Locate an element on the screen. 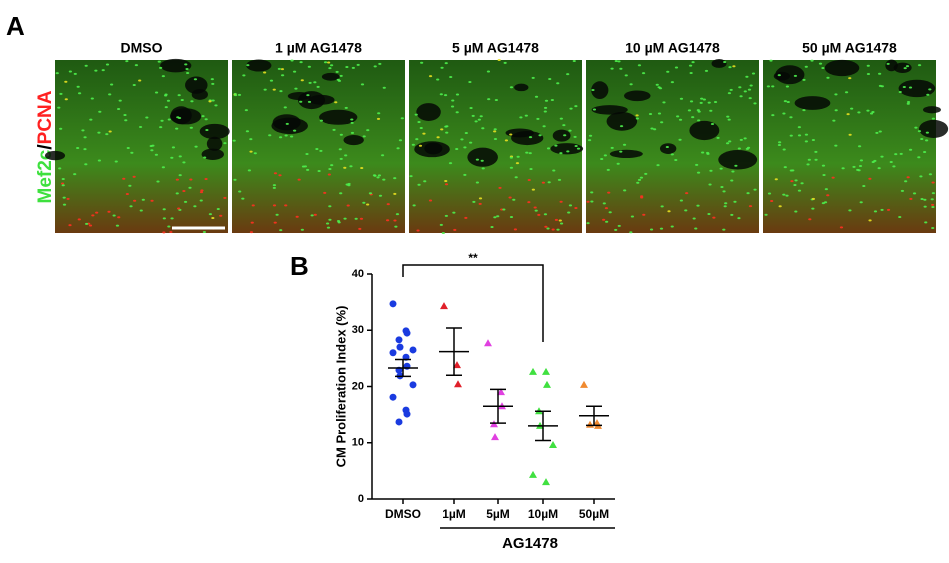  x-tick-label: DMSO is located at coordinates (403, 514).